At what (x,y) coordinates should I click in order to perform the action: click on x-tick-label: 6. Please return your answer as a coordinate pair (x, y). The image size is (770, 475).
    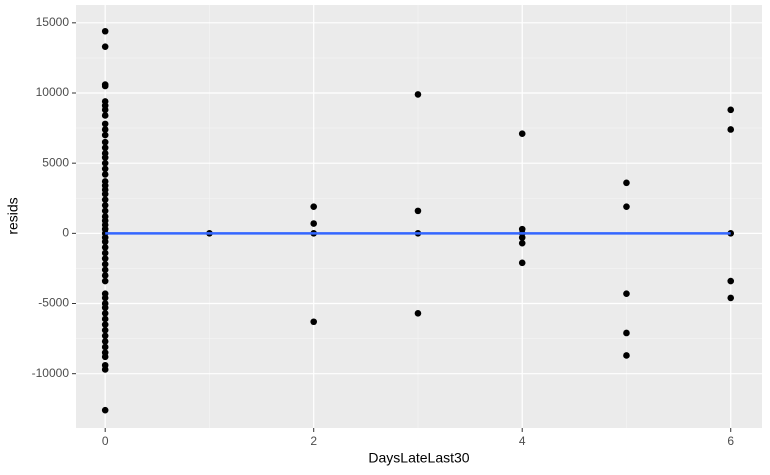
    Looking at the image, I should click on (730, 441).